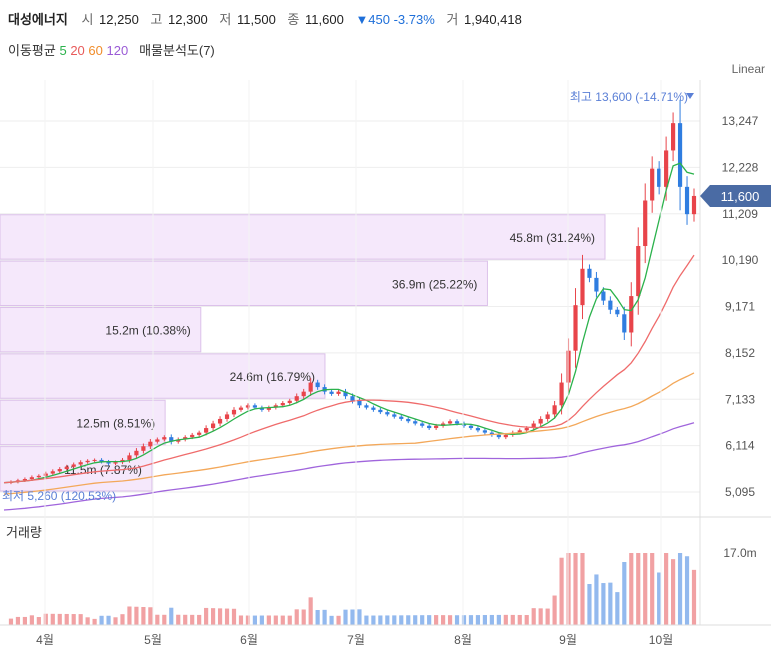 The width and height of the screenshot is (771, 662). What do you see at coordinates (156, 19) in the screenshot?
I see `high-label: 고` at bounding box center [156, 19].